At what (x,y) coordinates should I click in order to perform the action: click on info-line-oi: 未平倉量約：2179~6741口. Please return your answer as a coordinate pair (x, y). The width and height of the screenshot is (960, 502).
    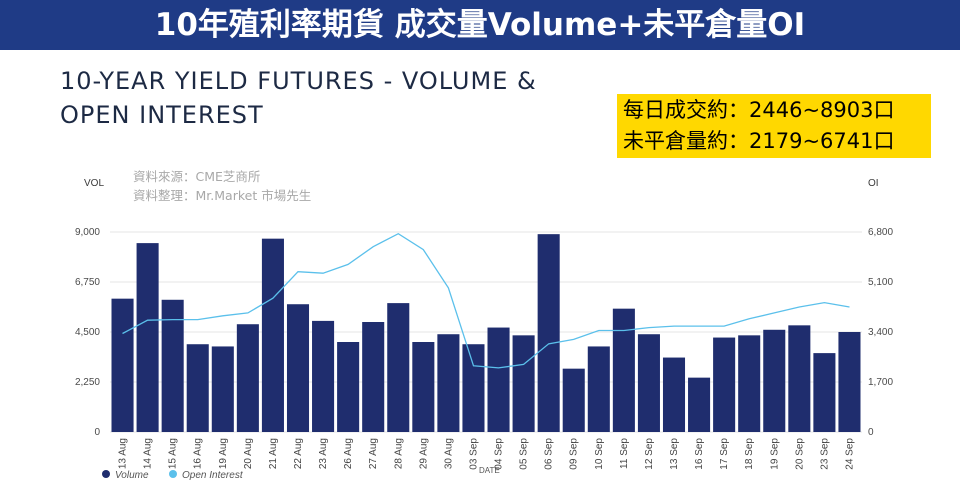
    Looking at the image, I should click on (759, 141).